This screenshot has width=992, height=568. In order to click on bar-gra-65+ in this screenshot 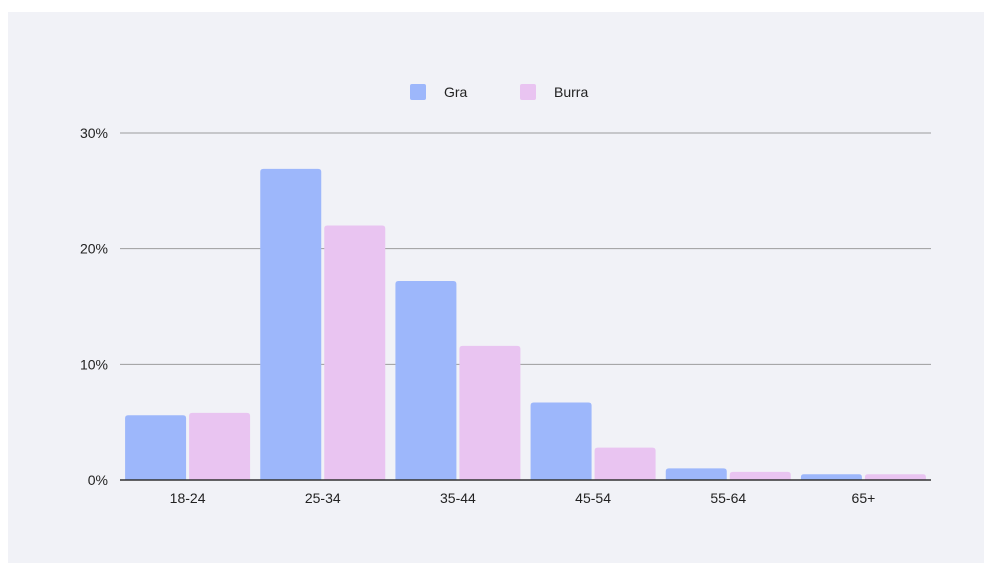, I will do `click(831, 477)`.